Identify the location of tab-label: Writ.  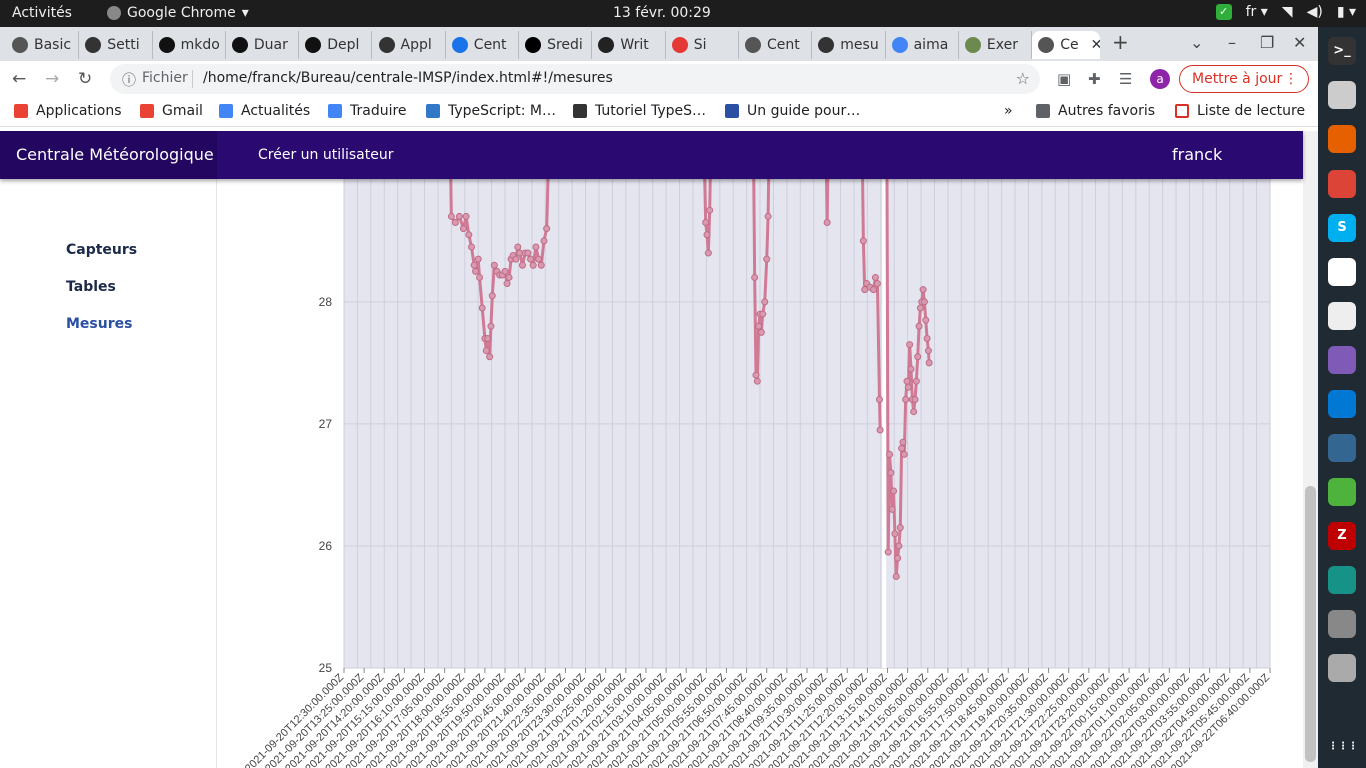
(634, 45).